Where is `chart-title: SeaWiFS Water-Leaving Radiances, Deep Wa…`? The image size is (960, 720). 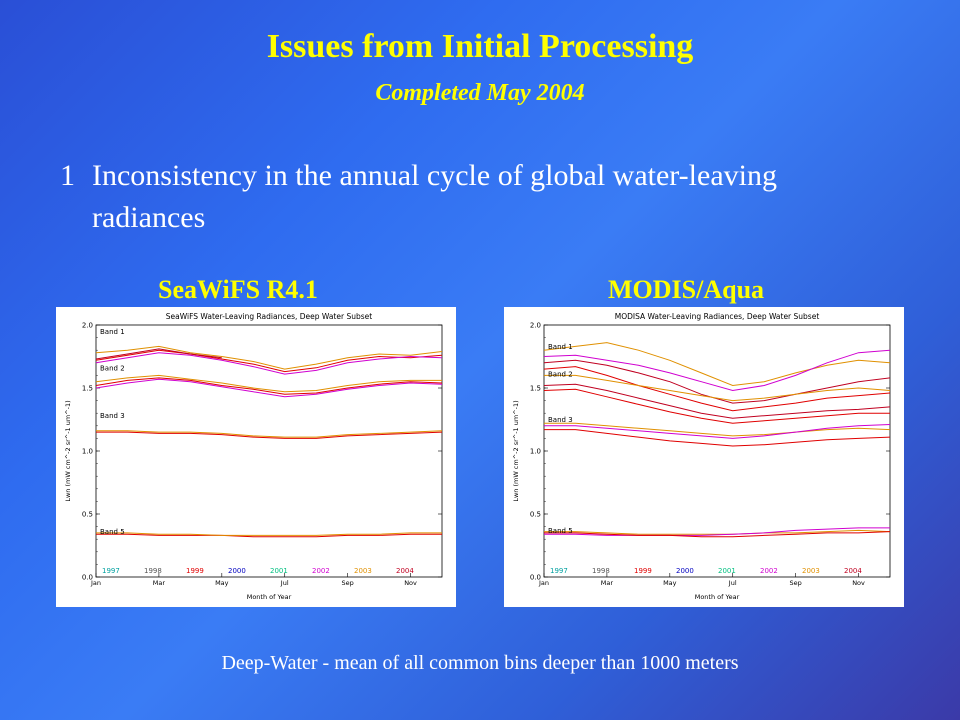 chart-title: SeaWiFS Water-Leaving Radiances, Deep Wa… is located at coordinates (269, 316).